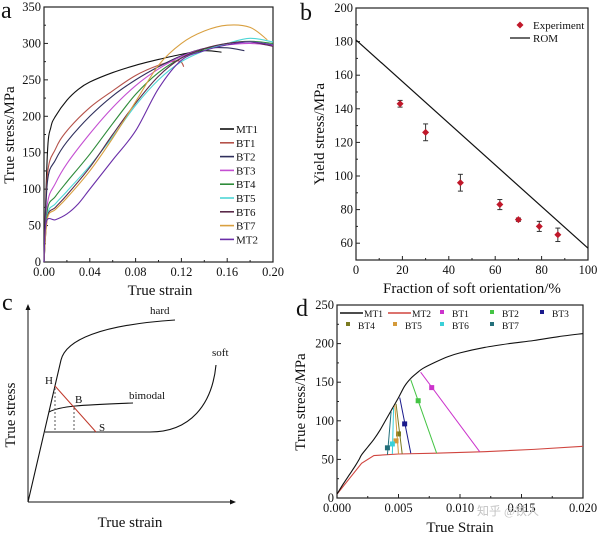  What do you see at coordinates (542, 312) in the screenshot?
I see `panel-d-legend-swatch-bt3` at bounding box center [542, 312].